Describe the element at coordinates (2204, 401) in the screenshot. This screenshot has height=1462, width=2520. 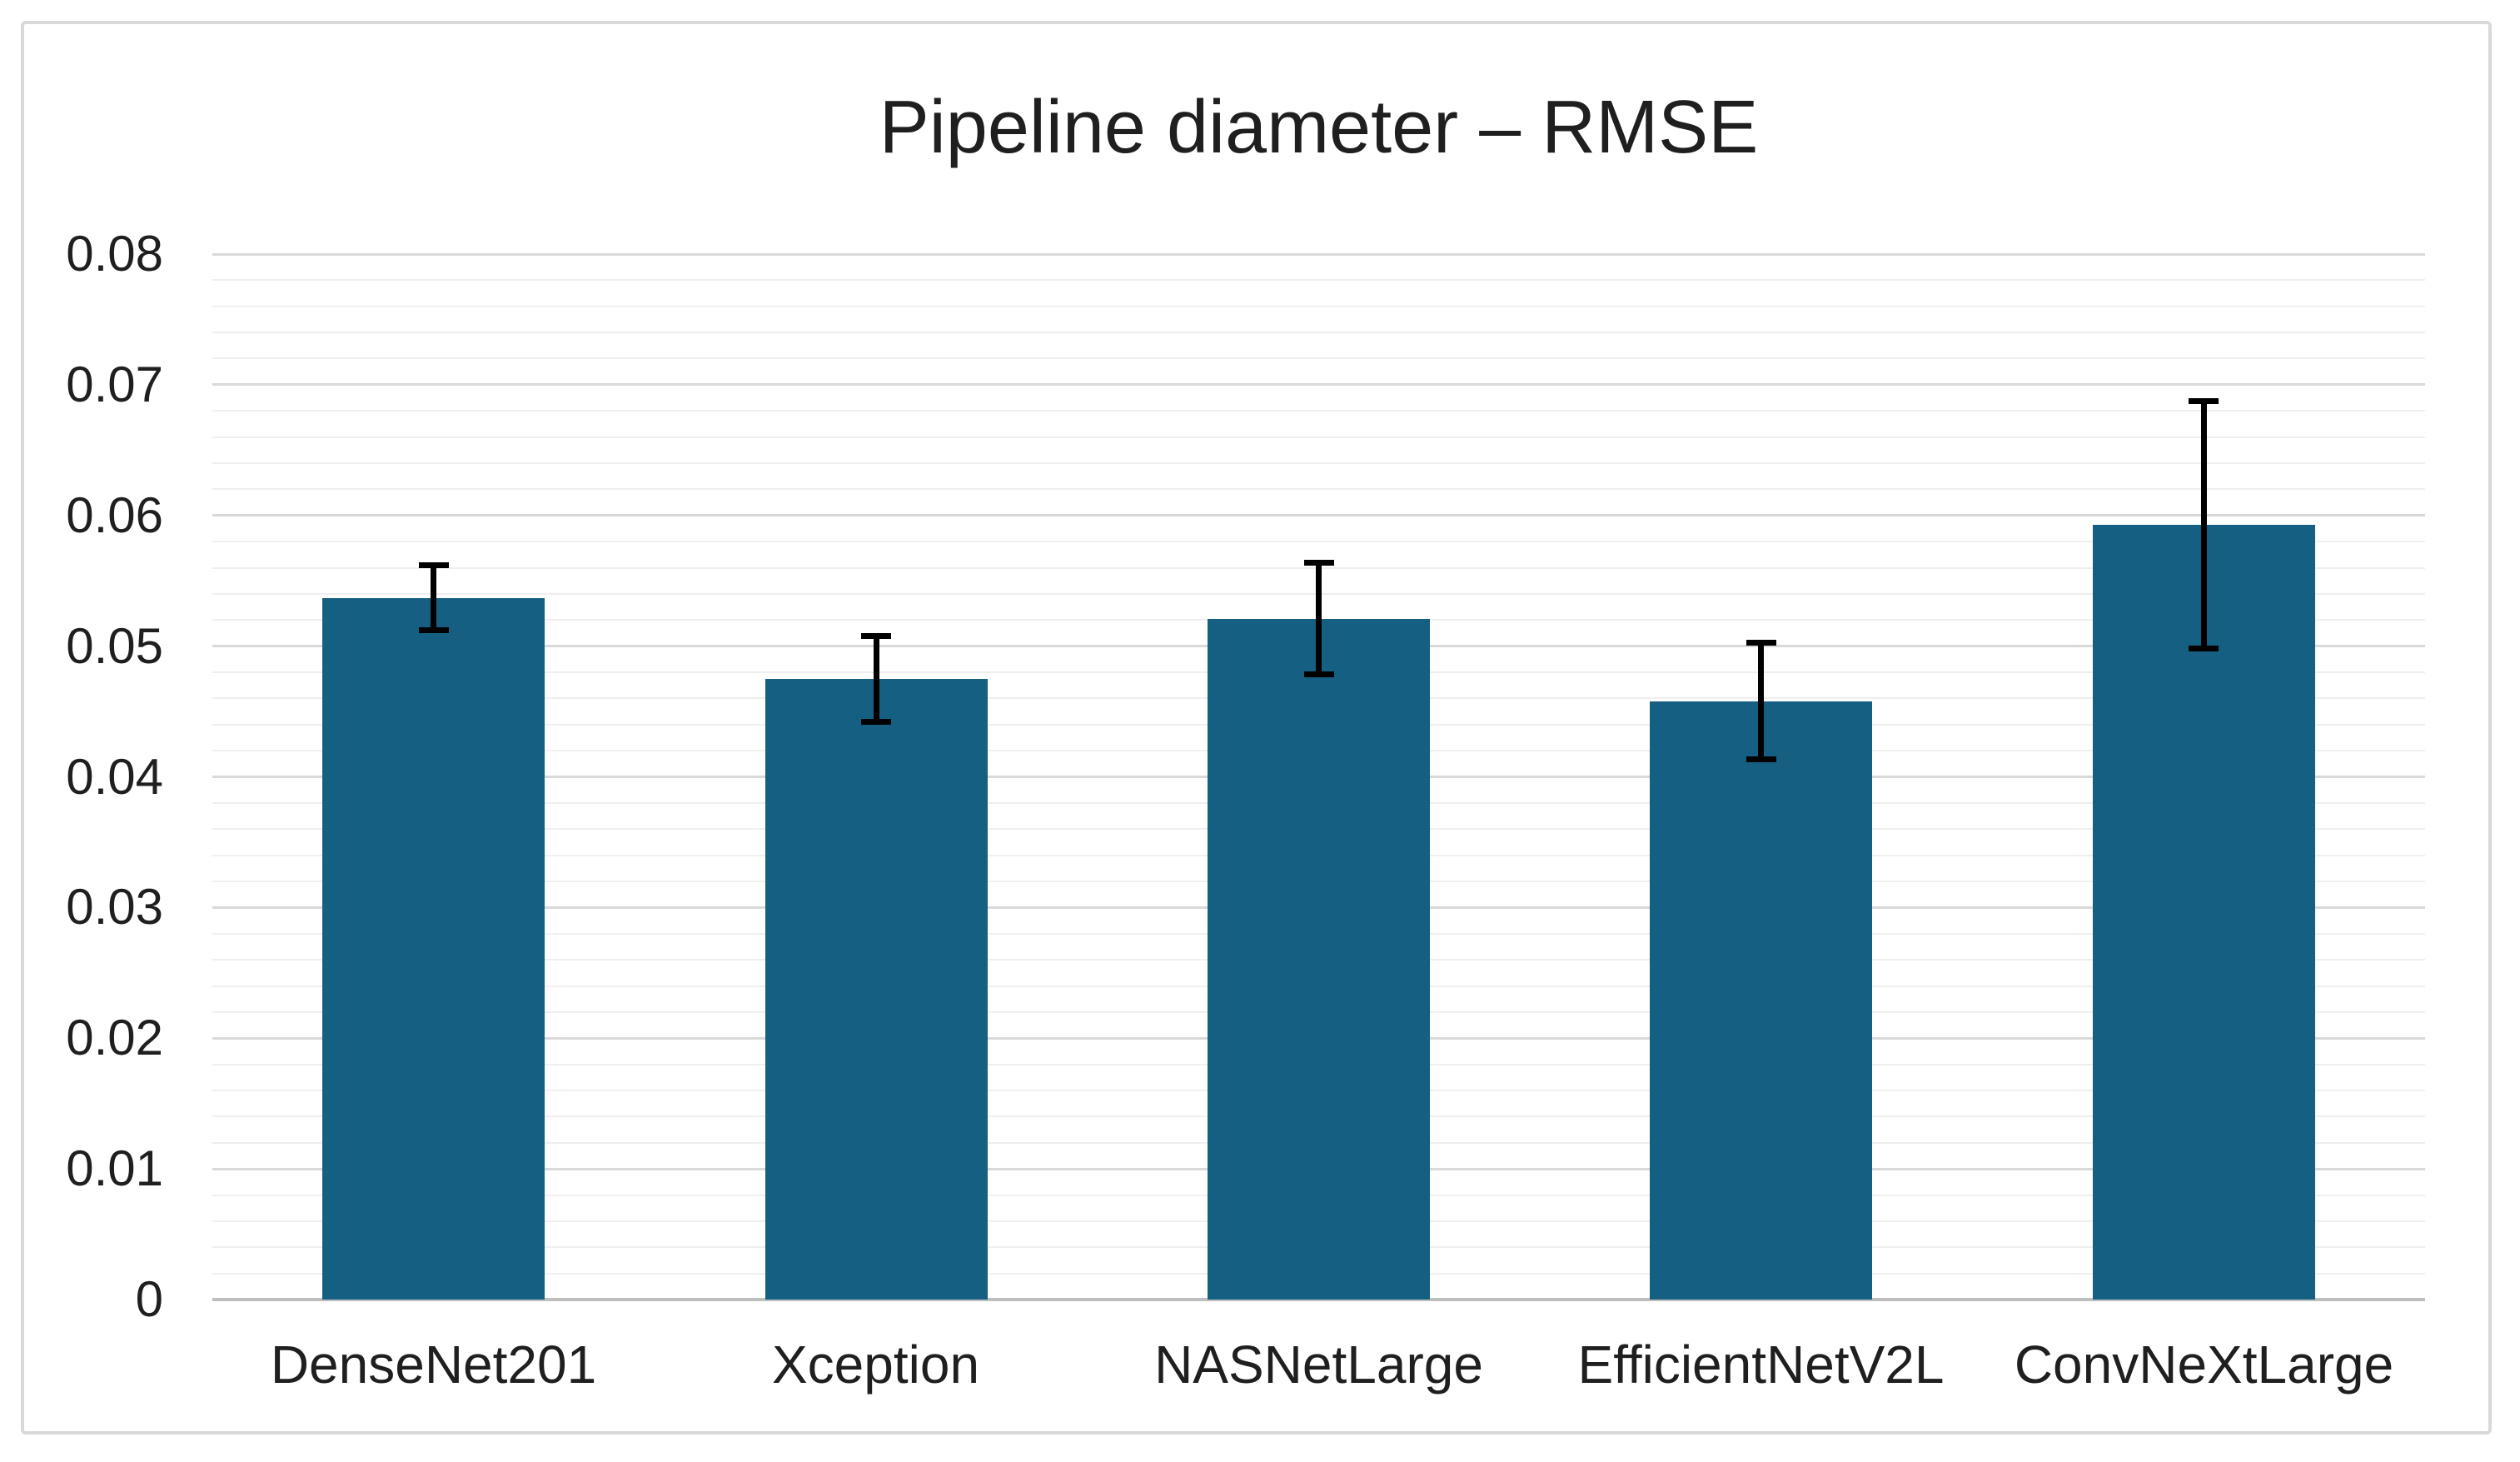
I see `error-bar-top-cap-convnextlarge` at that location.